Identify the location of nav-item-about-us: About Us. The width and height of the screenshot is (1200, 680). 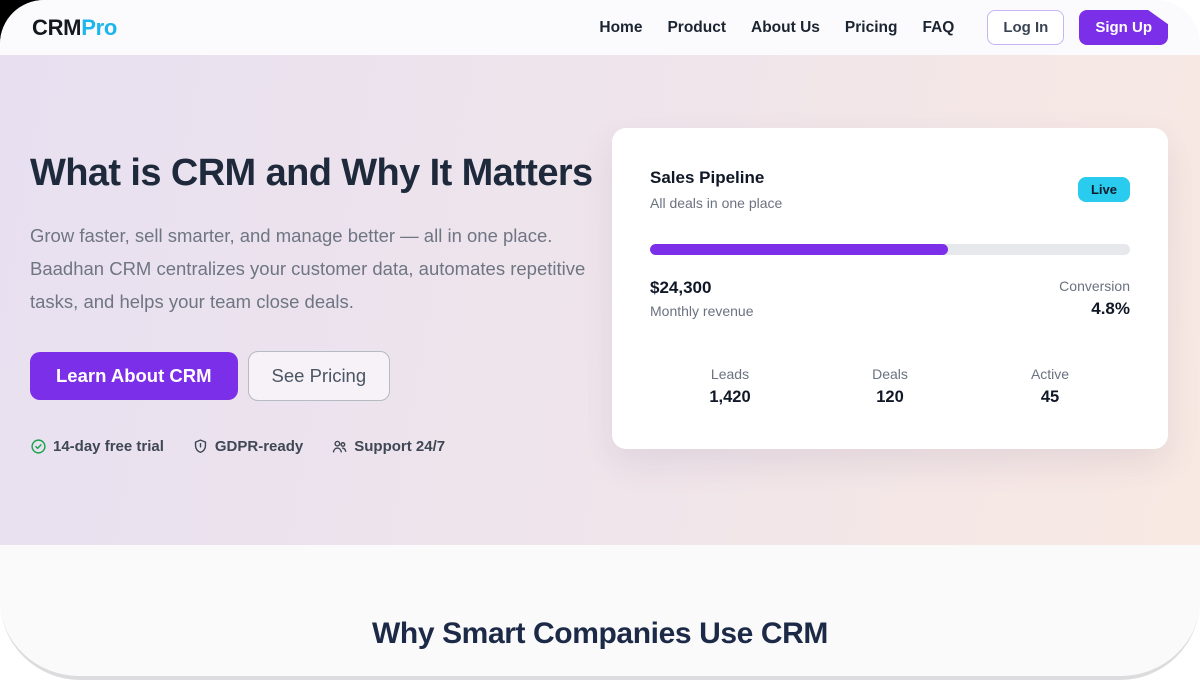
(785, 27).